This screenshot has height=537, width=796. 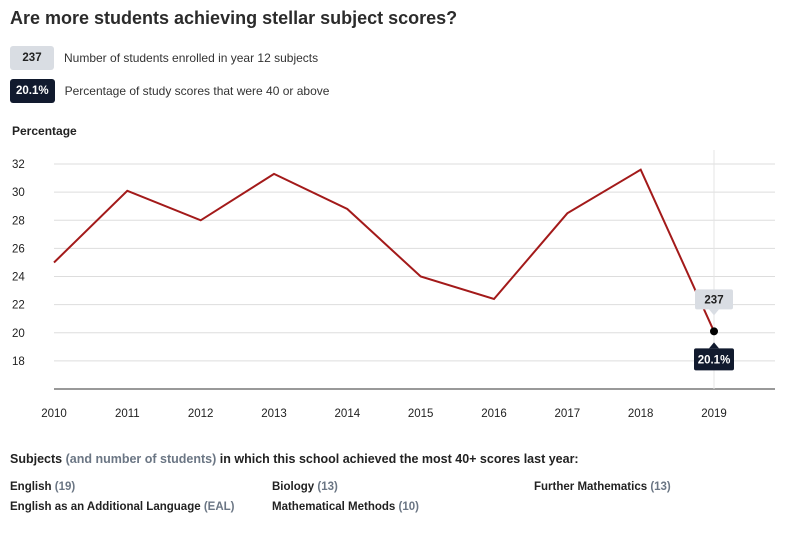 What do you see at coordinates (36, 459) in the screenshot?
I see `subjects-heading-main: Subjects` at bounding box center [36, 459].